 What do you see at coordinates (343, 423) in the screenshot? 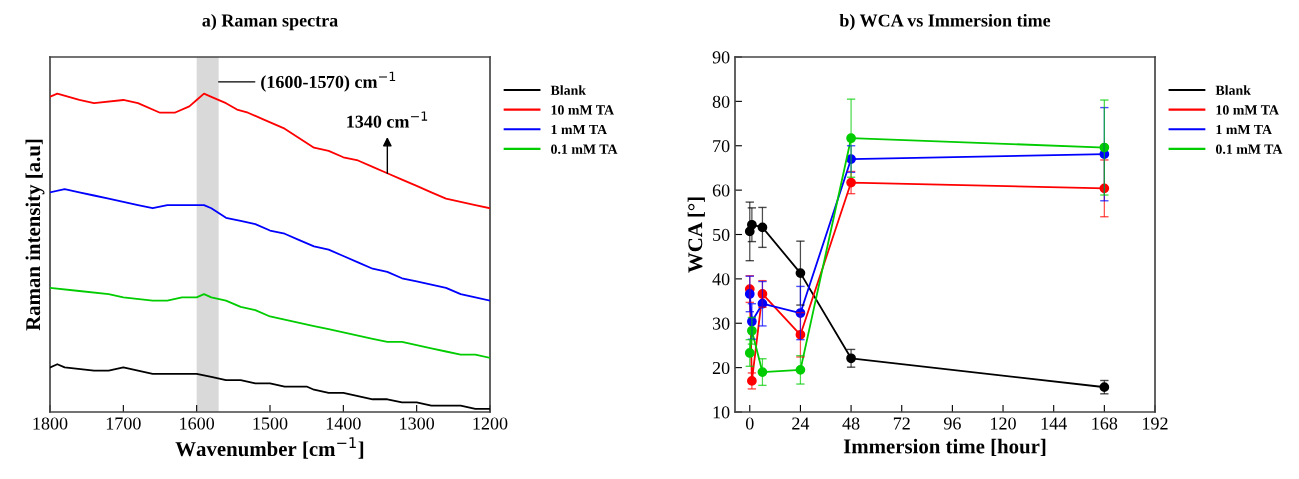
I see `x-tick-label: 1400` at bounding box center [343, 423].